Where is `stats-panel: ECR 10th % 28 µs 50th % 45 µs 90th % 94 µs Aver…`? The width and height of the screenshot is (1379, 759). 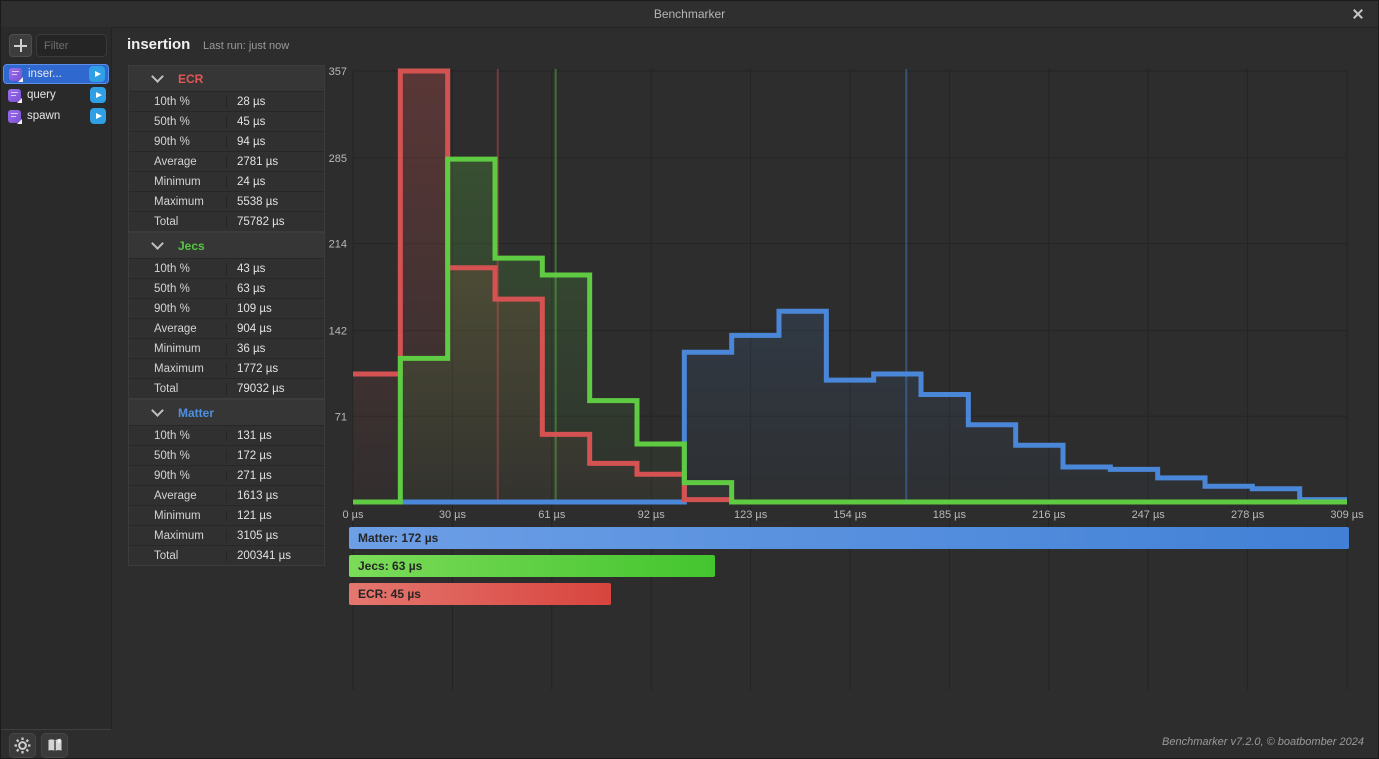 stats-panel: ECR 10th % 28 µs 50th % 45 µs 90th % 94 µs Aver… is located at coordinates (226, 315).